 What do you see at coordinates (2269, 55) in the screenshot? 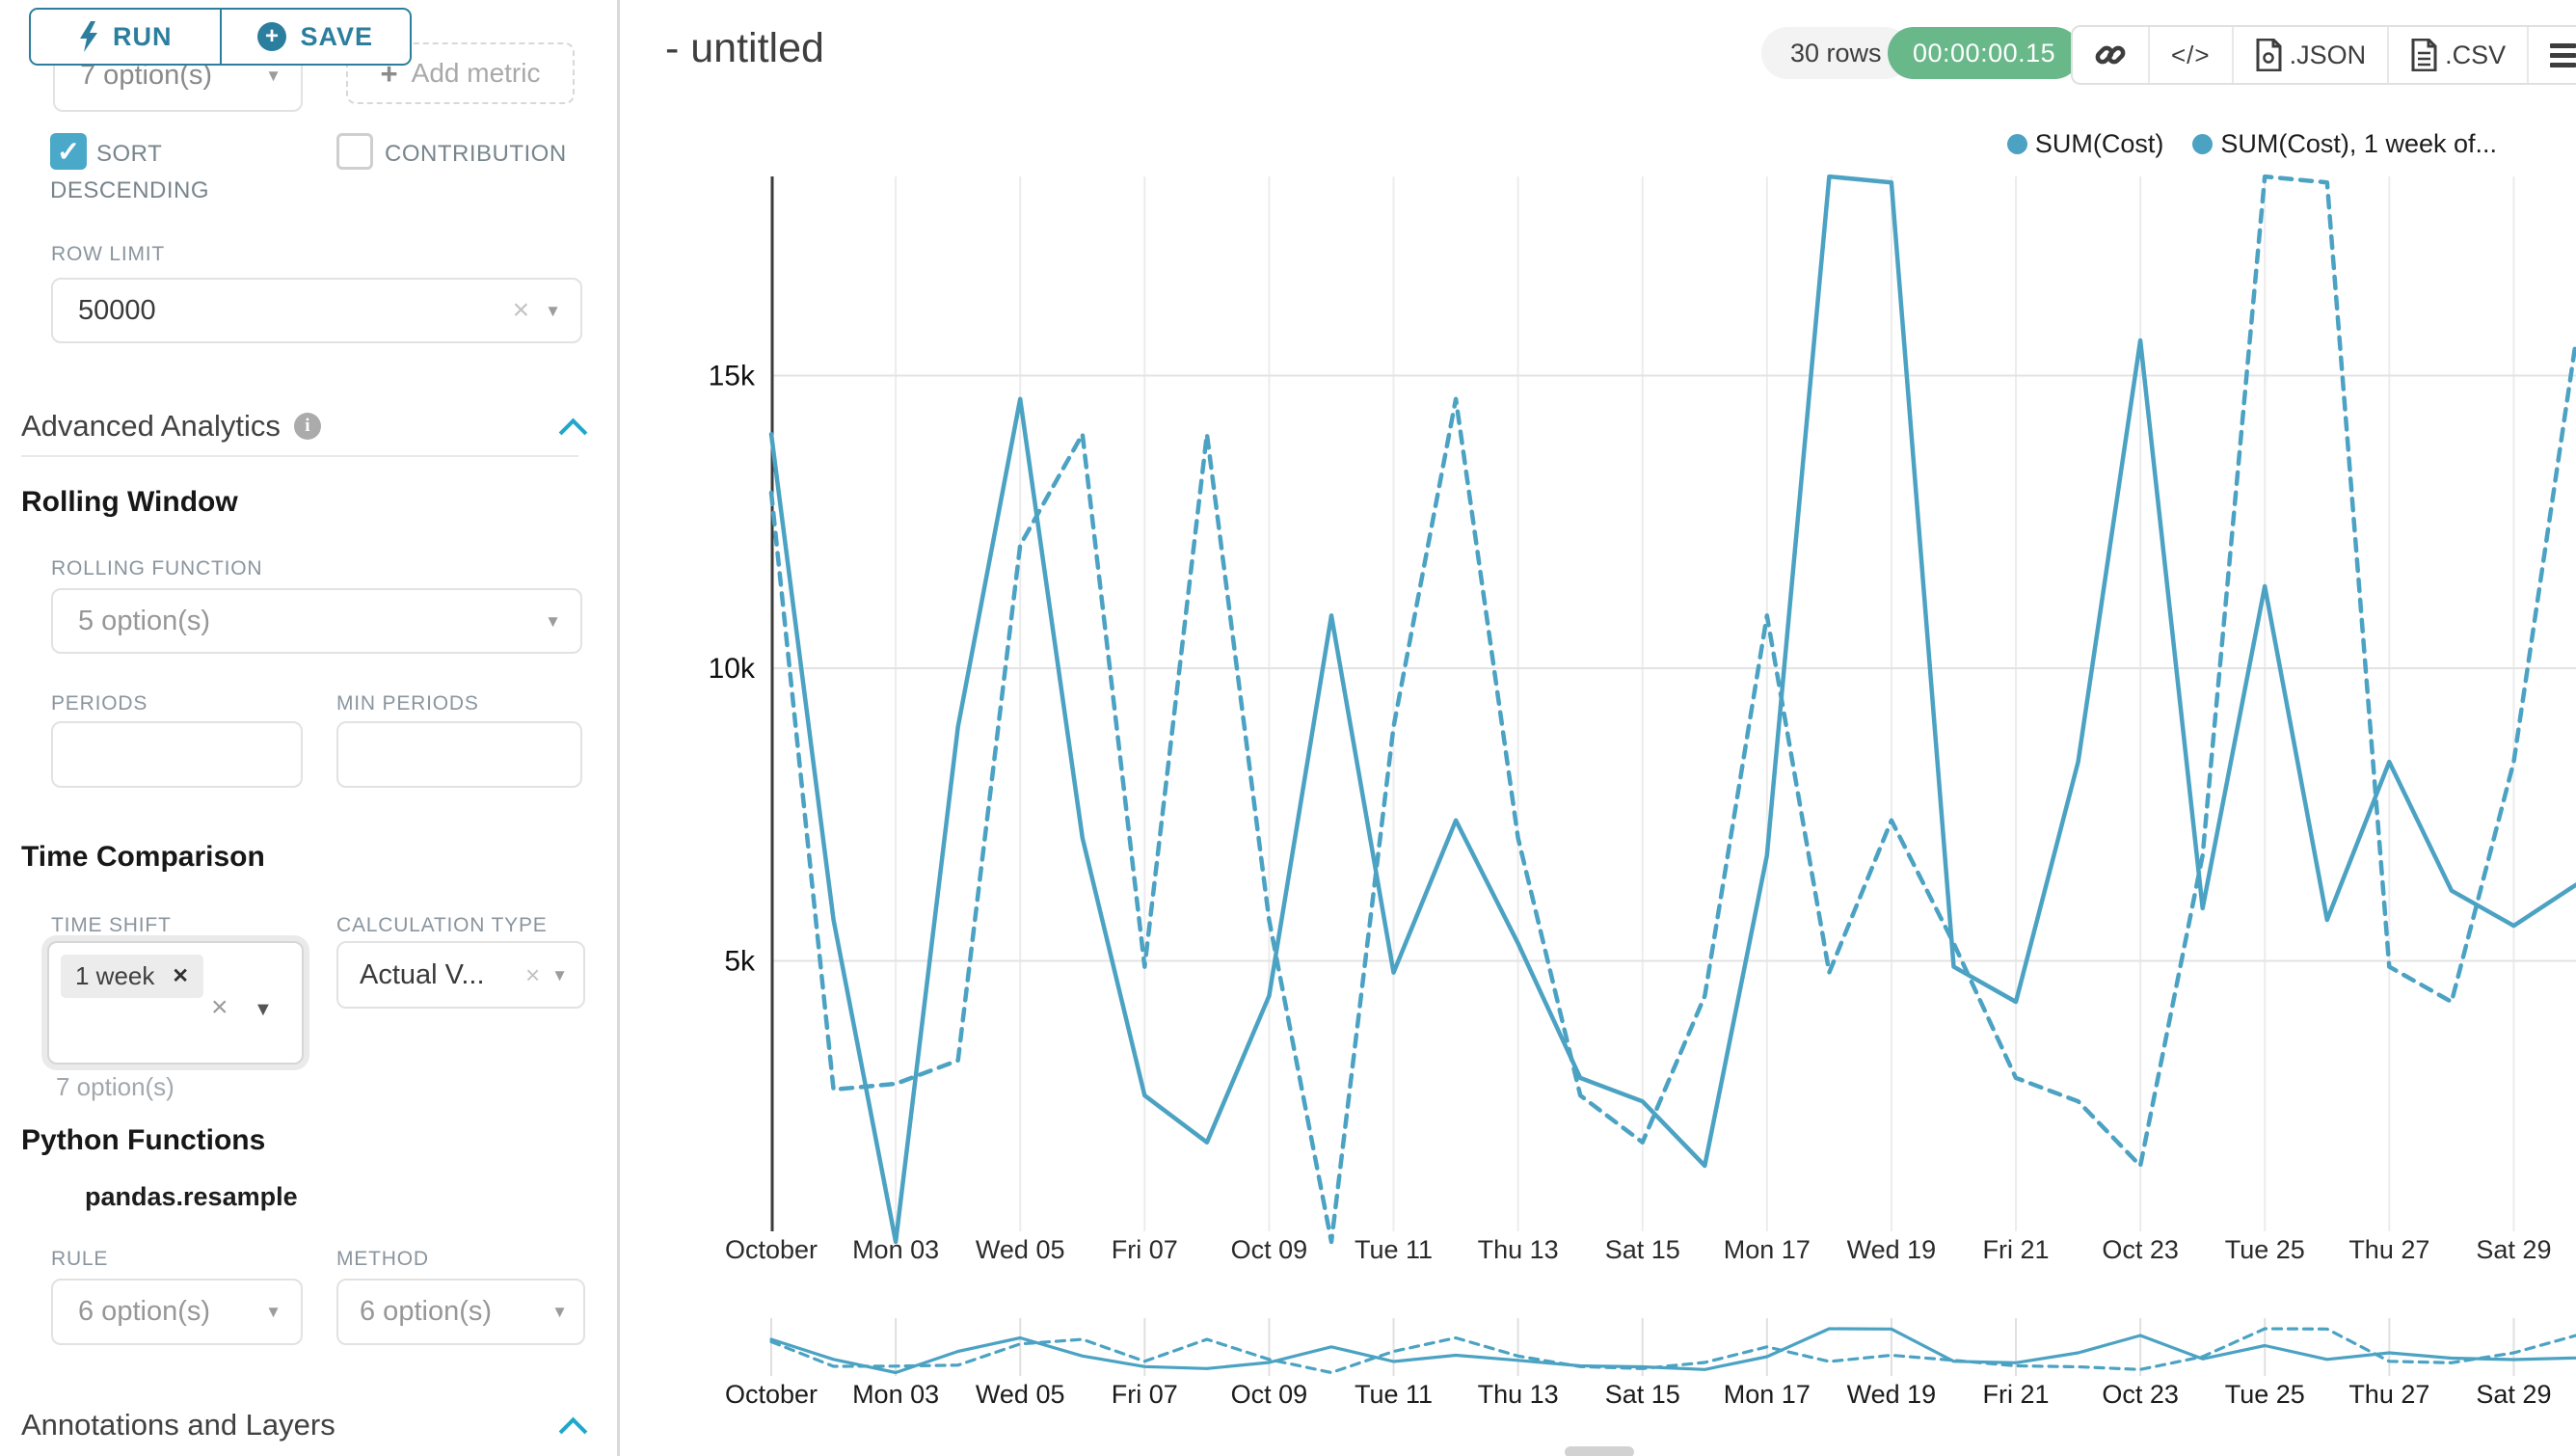
I see `file-json-icon` at bounding box center [2269, 55].